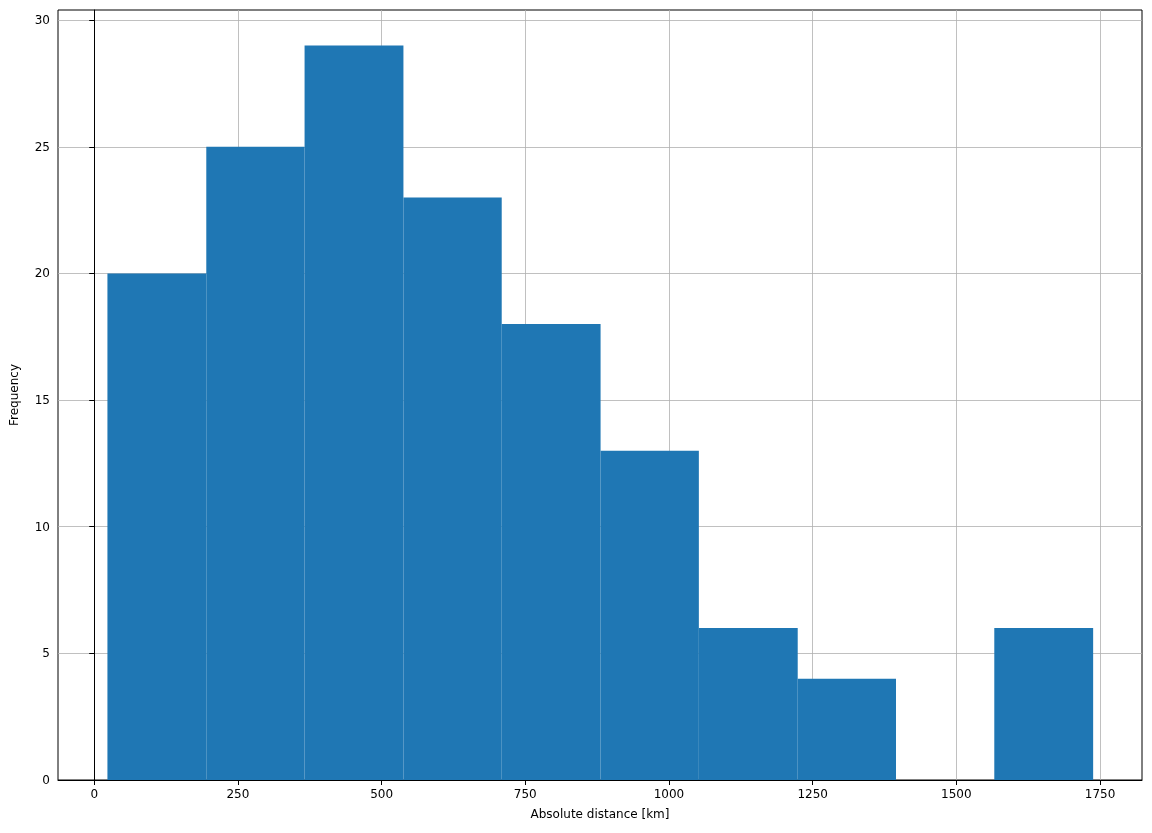 This screenshot has height=833, width=1152. Describe the element at coordinates (42, 146) in the screenshot. I see `y-tick-label: 25` at that location.